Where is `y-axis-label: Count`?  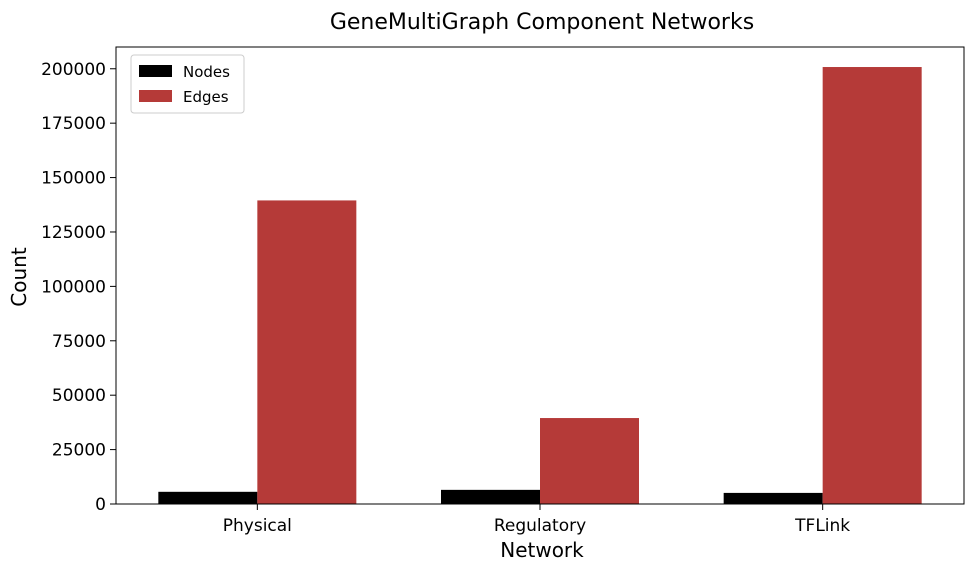
y-axis-label: Count is located at coordinates (19, 277).